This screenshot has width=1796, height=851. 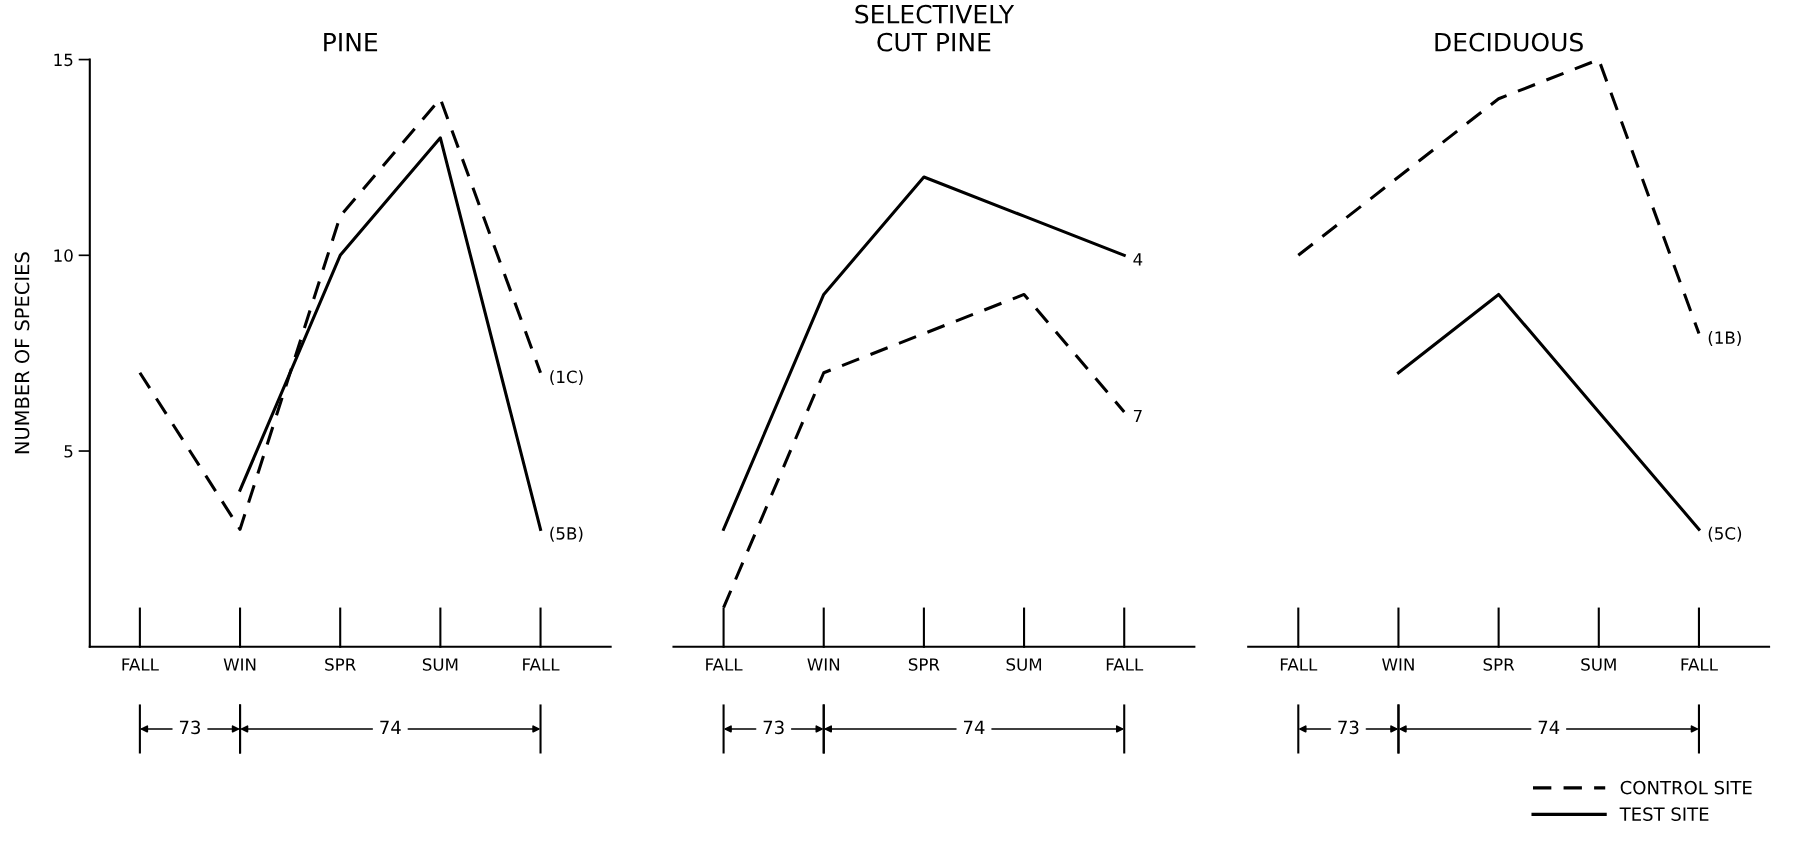 What do you see at coordinates (1137, 416) in the screenshot?
I see `annotation: 7` at bounding box center [1137, 416].